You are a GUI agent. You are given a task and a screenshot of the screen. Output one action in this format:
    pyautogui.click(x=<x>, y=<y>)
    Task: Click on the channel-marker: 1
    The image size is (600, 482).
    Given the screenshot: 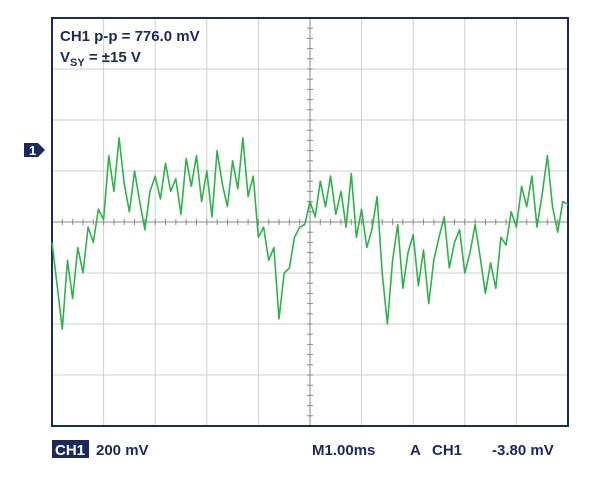 What is the action you would take?
    pyautogui.click(x=32, y=150)
    